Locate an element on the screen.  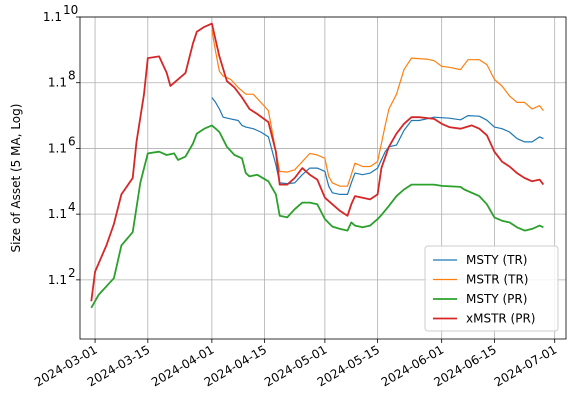
legend-label: MSTR (TR) is located at coordinates (497, 280).